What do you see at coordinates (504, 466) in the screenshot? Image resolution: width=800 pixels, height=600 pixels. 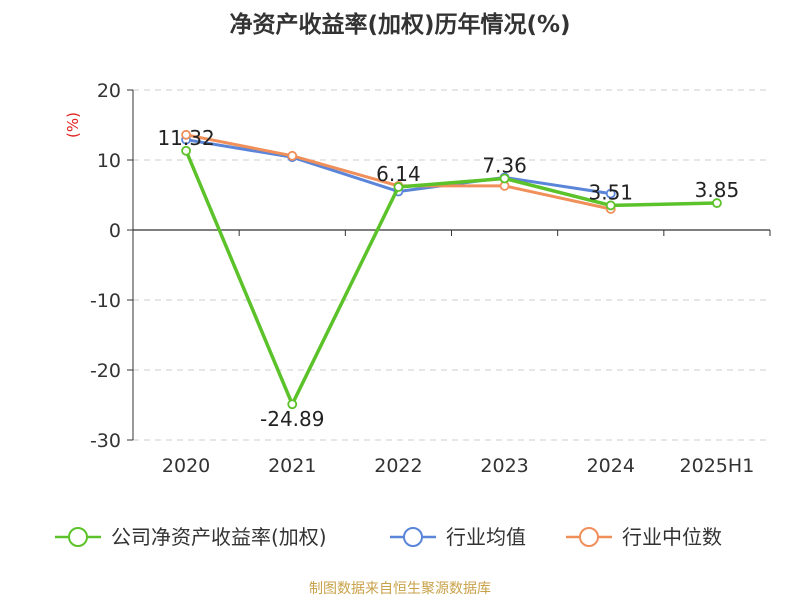 I see `x-tick-label: 2023` at bounding box center [504, 466].